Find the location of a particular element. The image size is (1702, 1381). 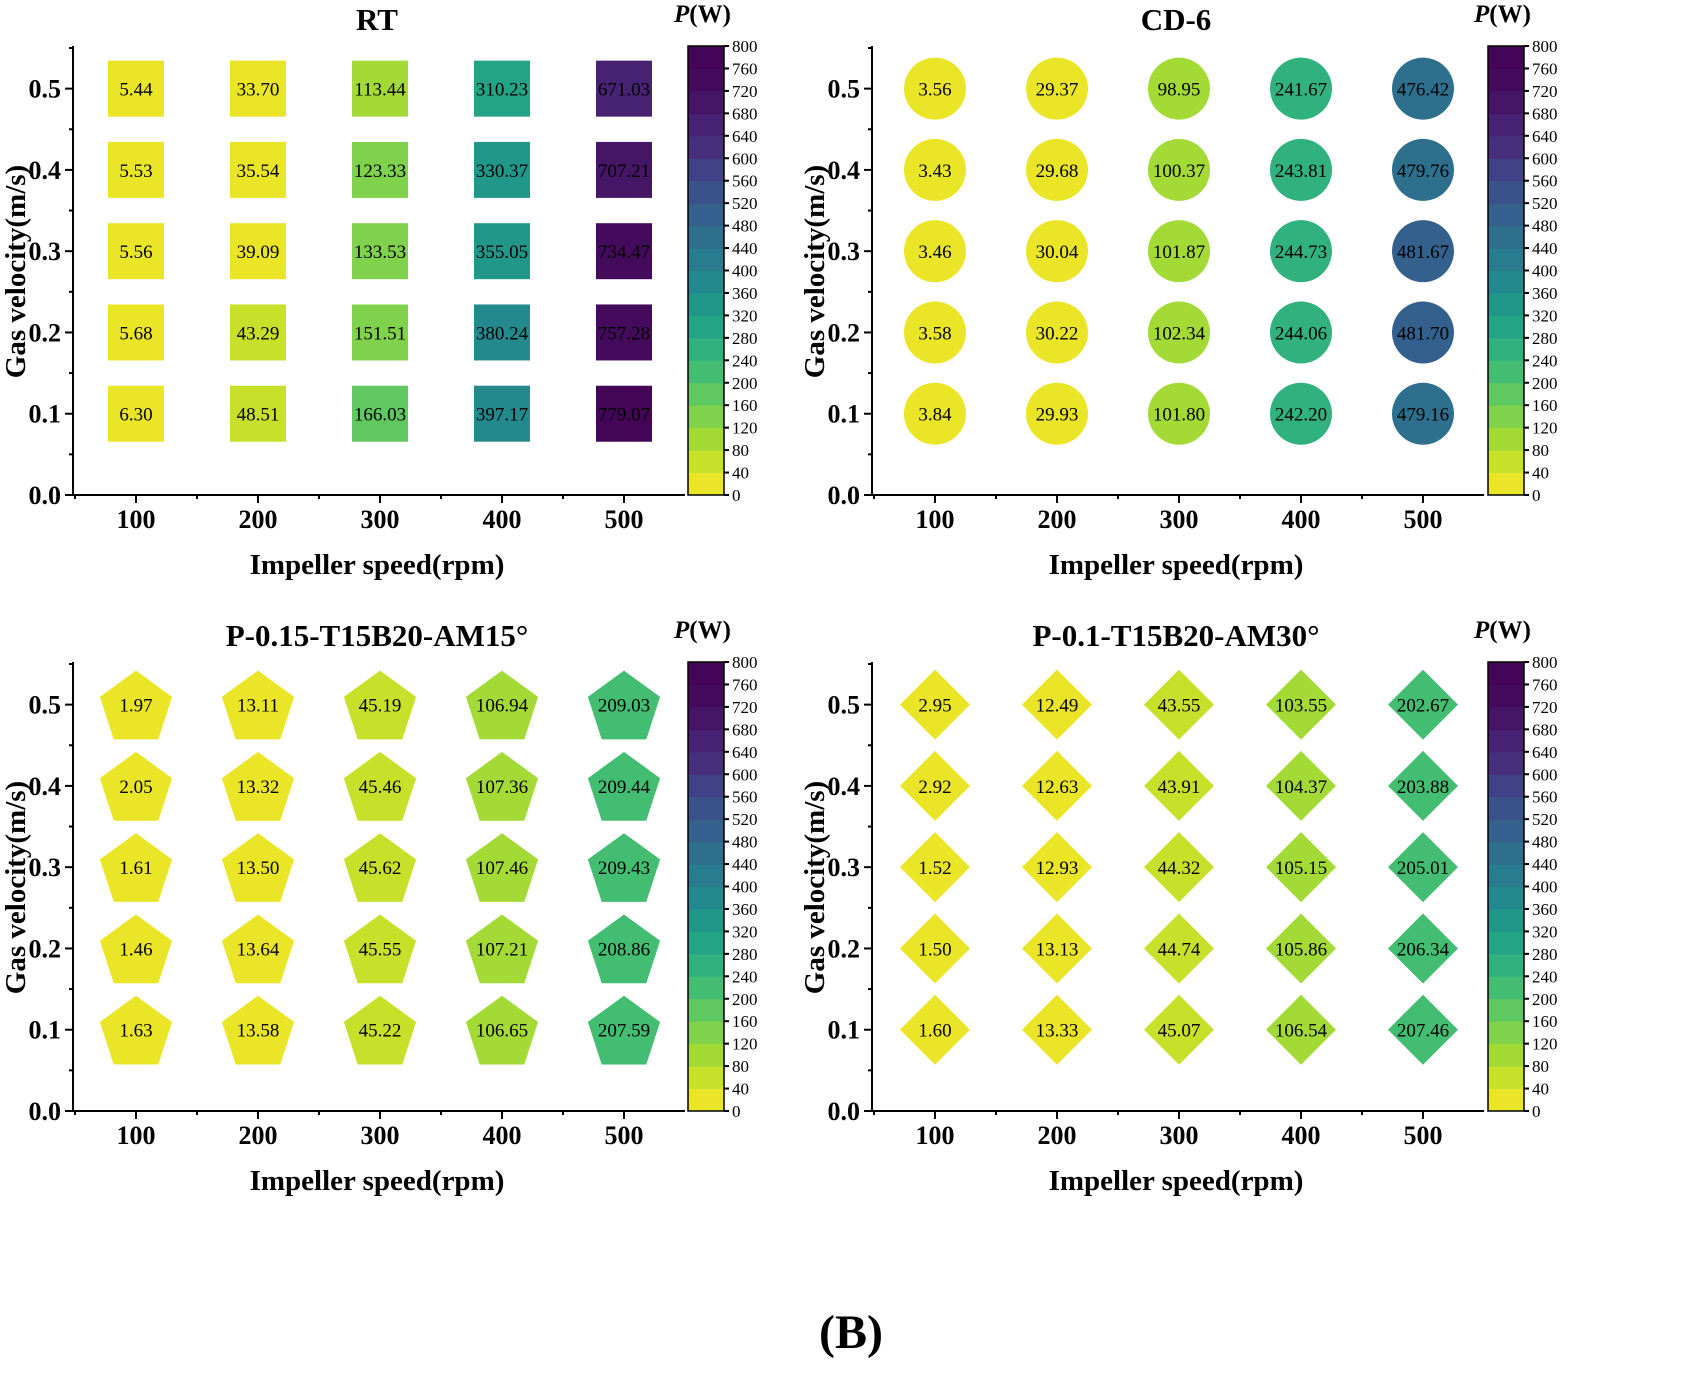

cell-value-label: 5.44 is located at coordinates (136, 90).